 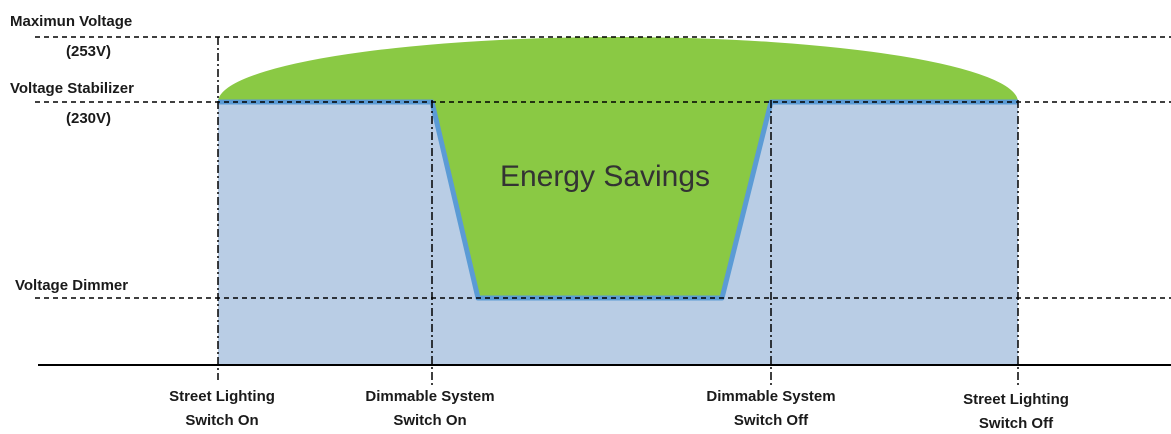 What do you see at coordinates (605, 176) in the screenshot?
I see `region-label: Energy Savings` at bounding box center [605, 176].